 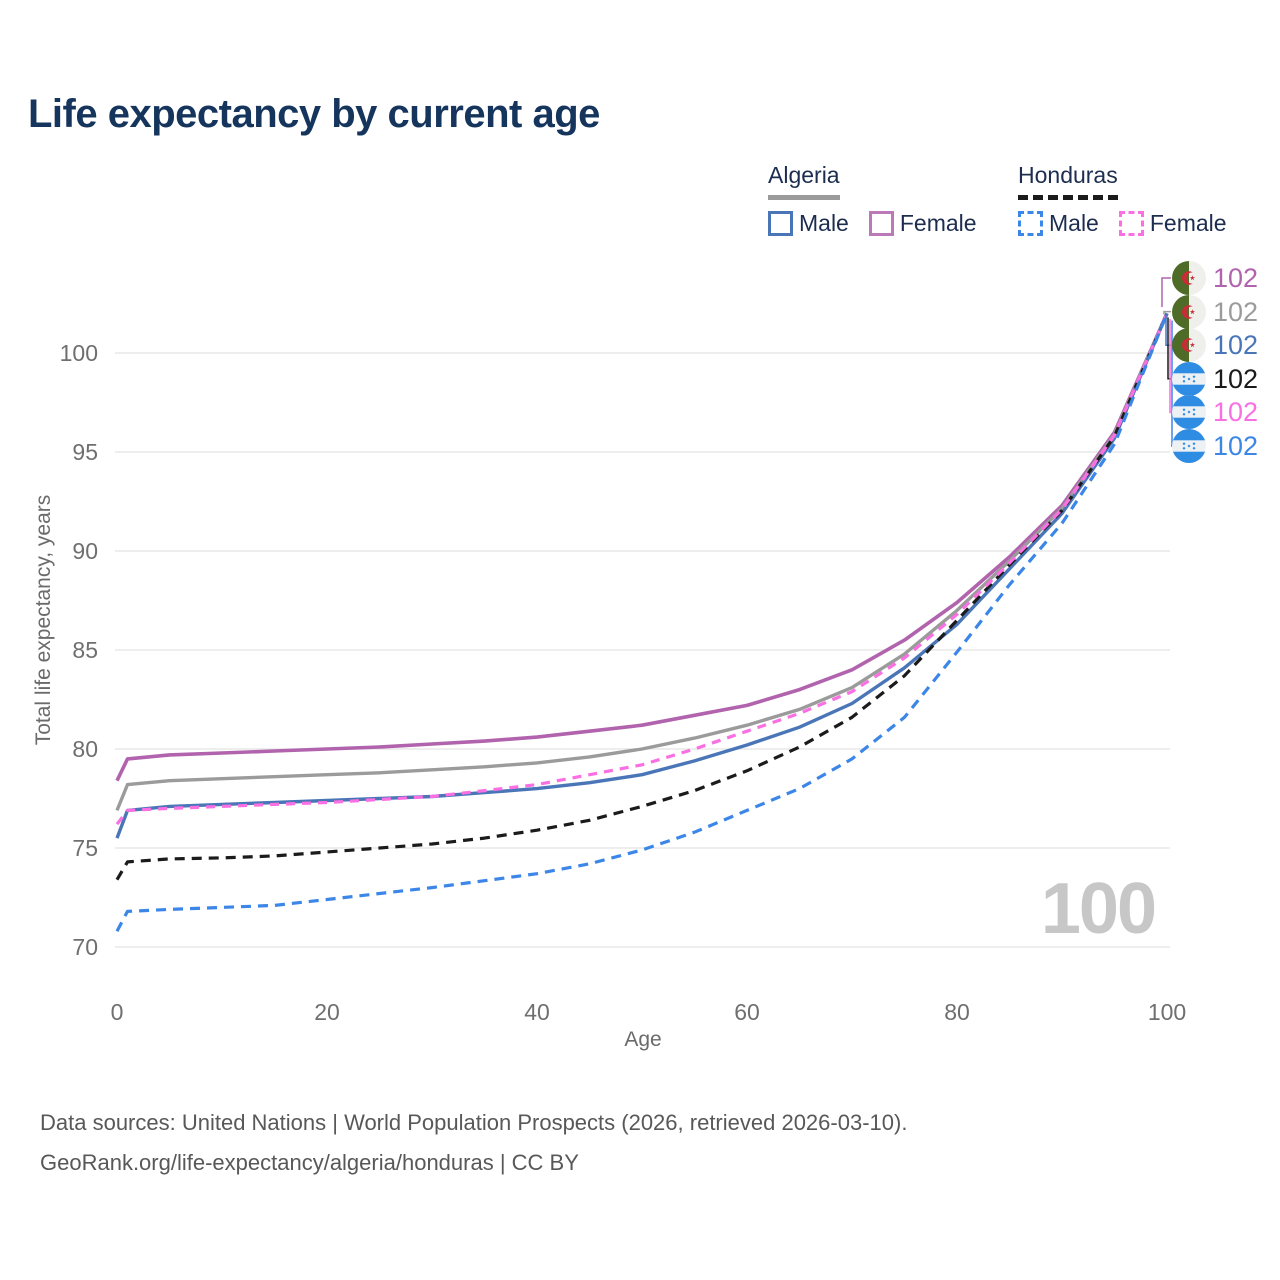 I want to click on legend-item-algeria-male: Male, so click(x=808, y=223).